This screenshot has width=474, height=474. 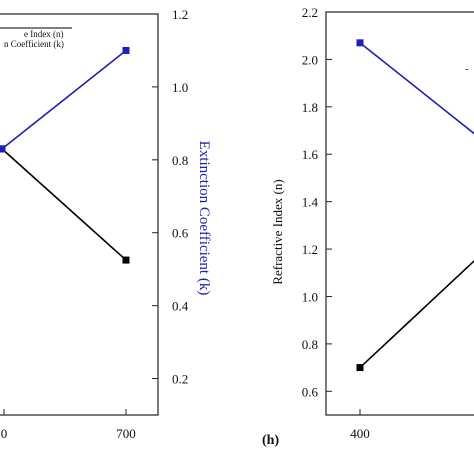 What do you see at coordinates (180, 160) in the screenshot?
I see `right-y-tick-label: 0.8` at bounding box center [180, 160].